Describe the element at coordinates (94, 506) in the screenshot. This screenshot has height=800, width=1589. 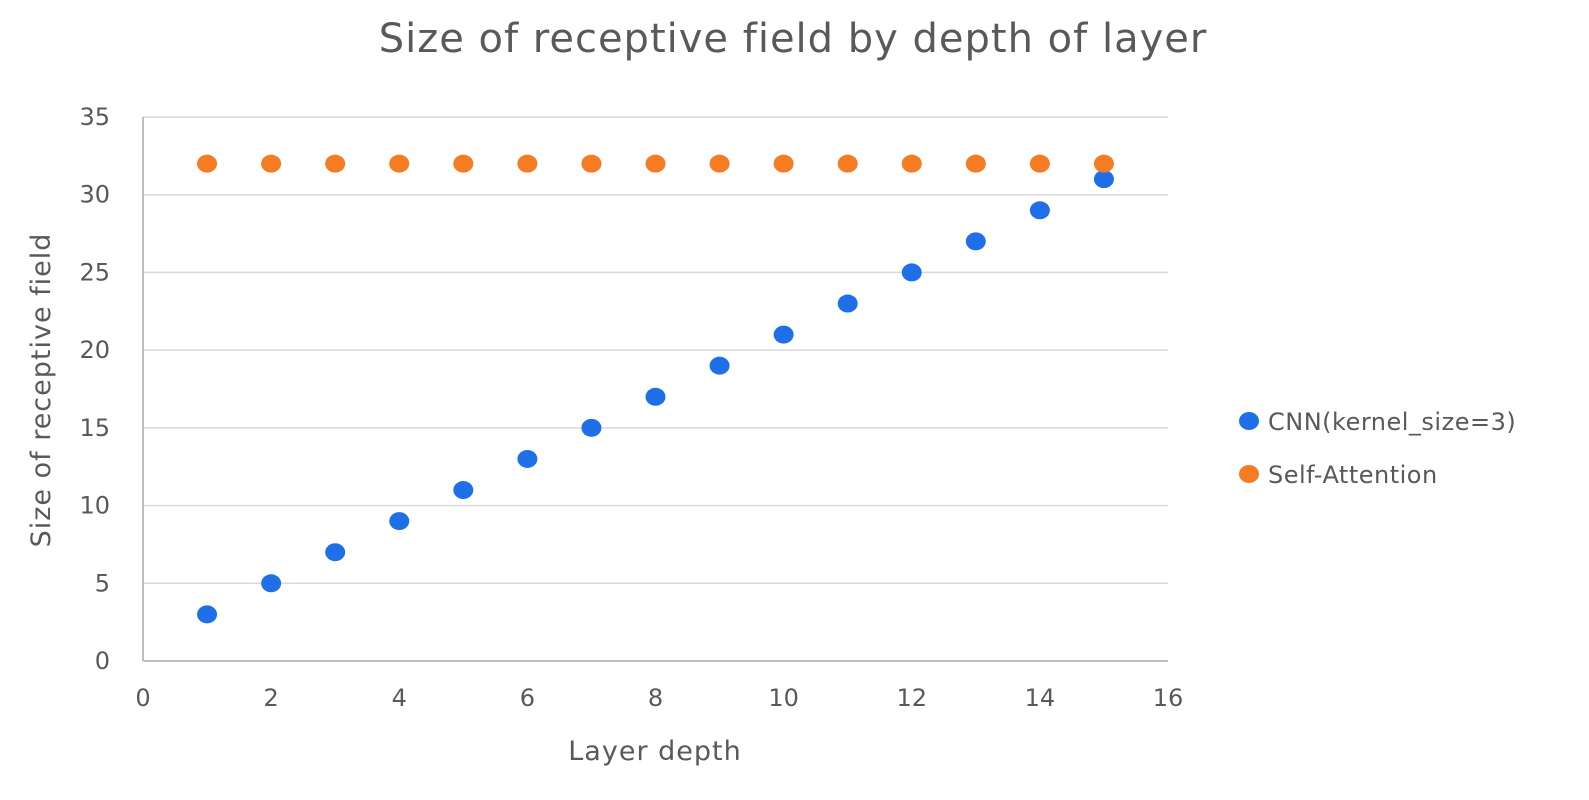
I see `y-tick-label: 10` at that location.